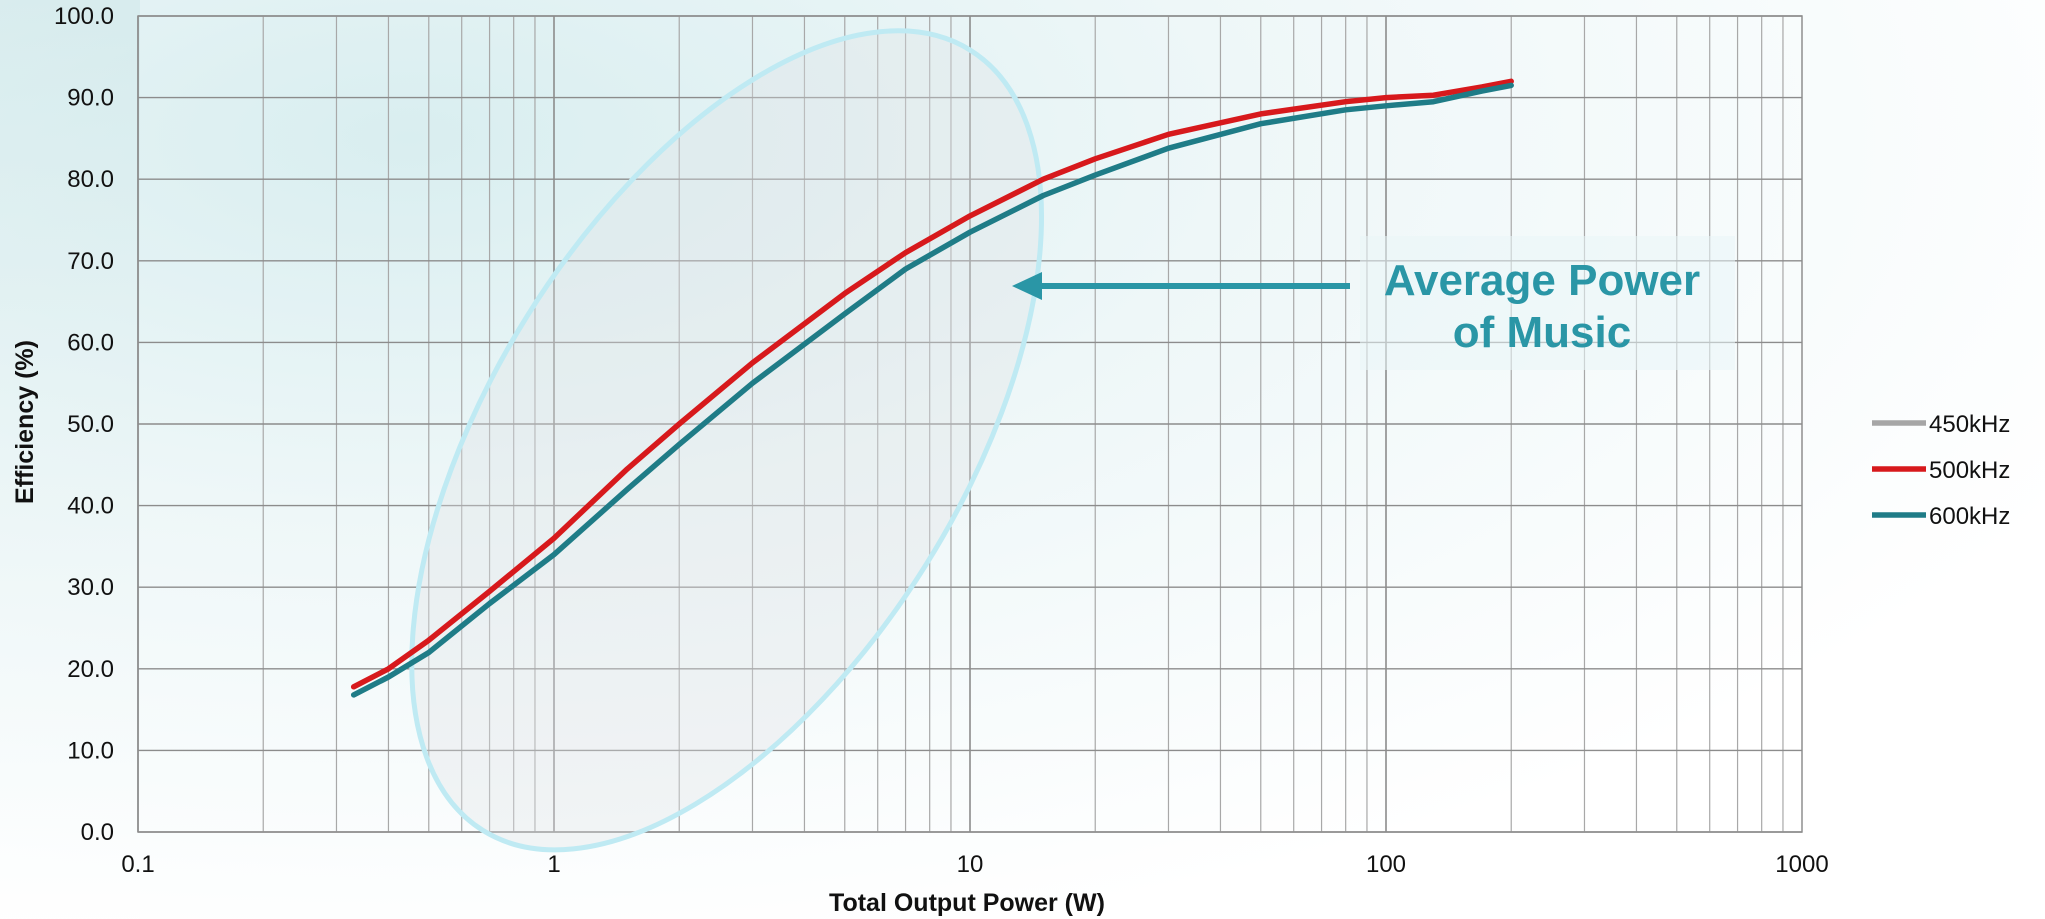 The image size is (2045, 919). I want to click on legend-label-500kHz: 500kHz, so click(1969, 470).